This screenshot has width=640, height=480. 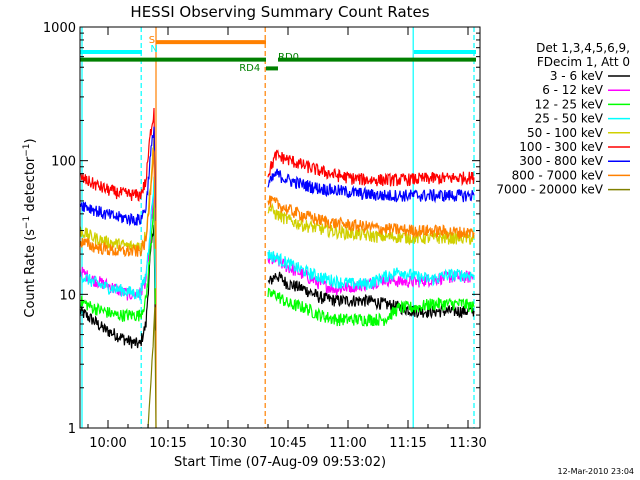 What do you see at coordinates (30, 140) in the screenshot?
I see `y-axis-label-end: )` at bounding box center [30, 140].